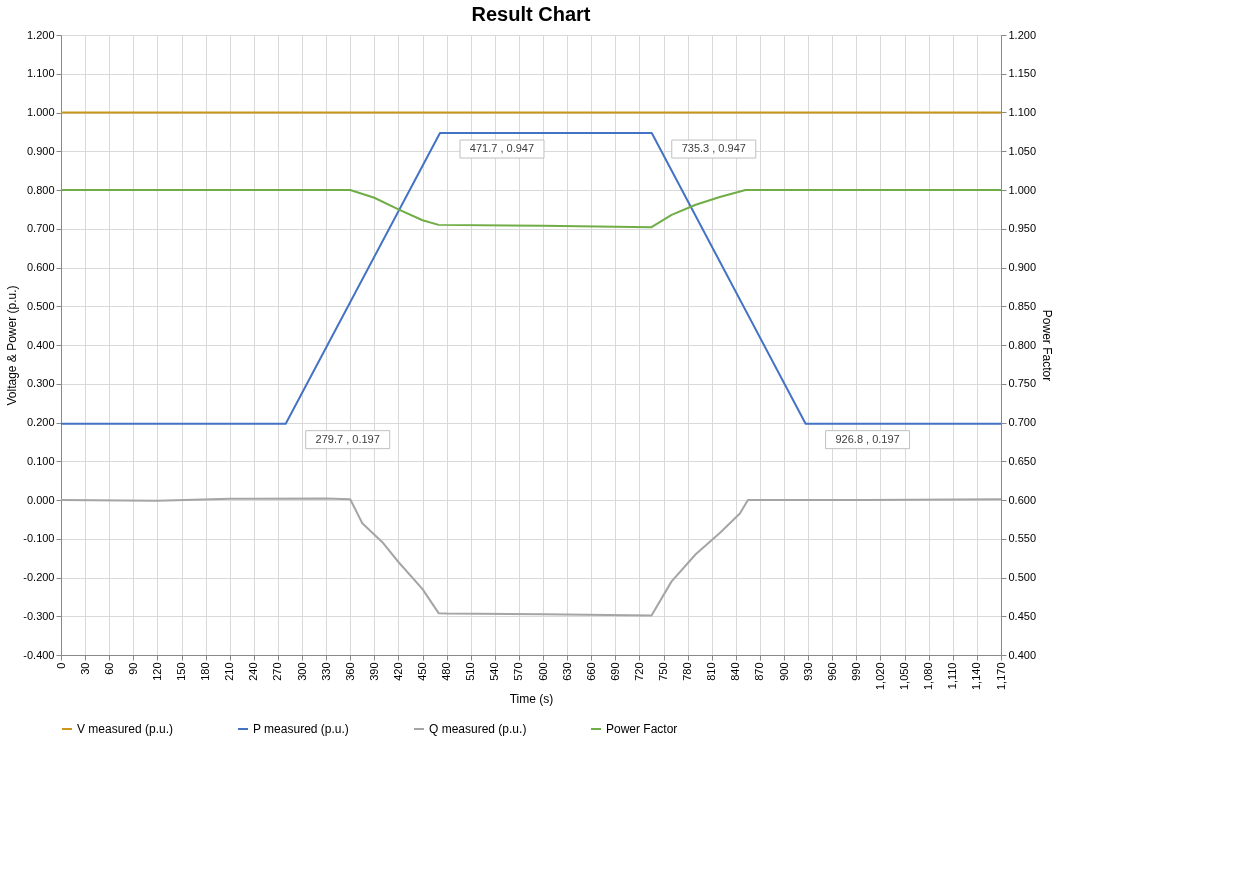  I want to click on x-tick-label: 390, so click(373, 671).